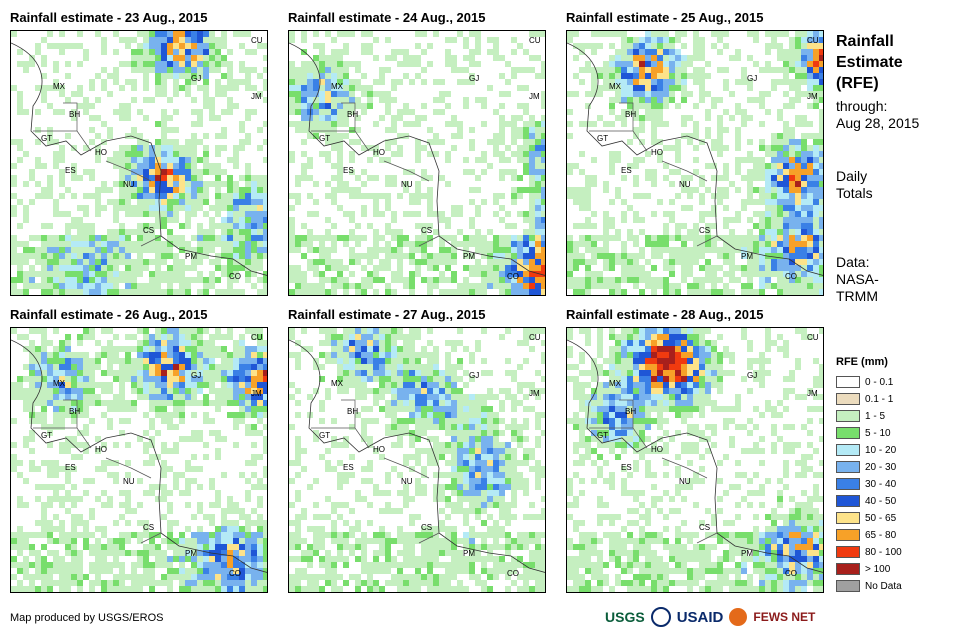 Image resolution: width=970 pixels, height=635 pixels. Describe the element at coordinates (881, 450) in the screenshot. I see `legend-label: 10 - 20` at that location.